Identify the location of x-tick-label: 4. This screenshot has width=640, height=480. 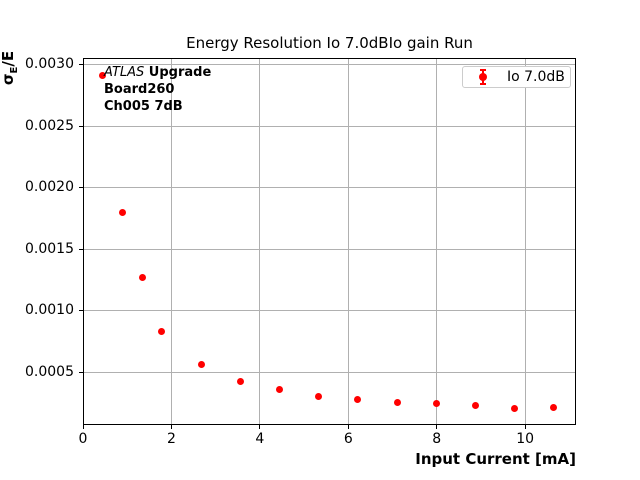
(260, 439).